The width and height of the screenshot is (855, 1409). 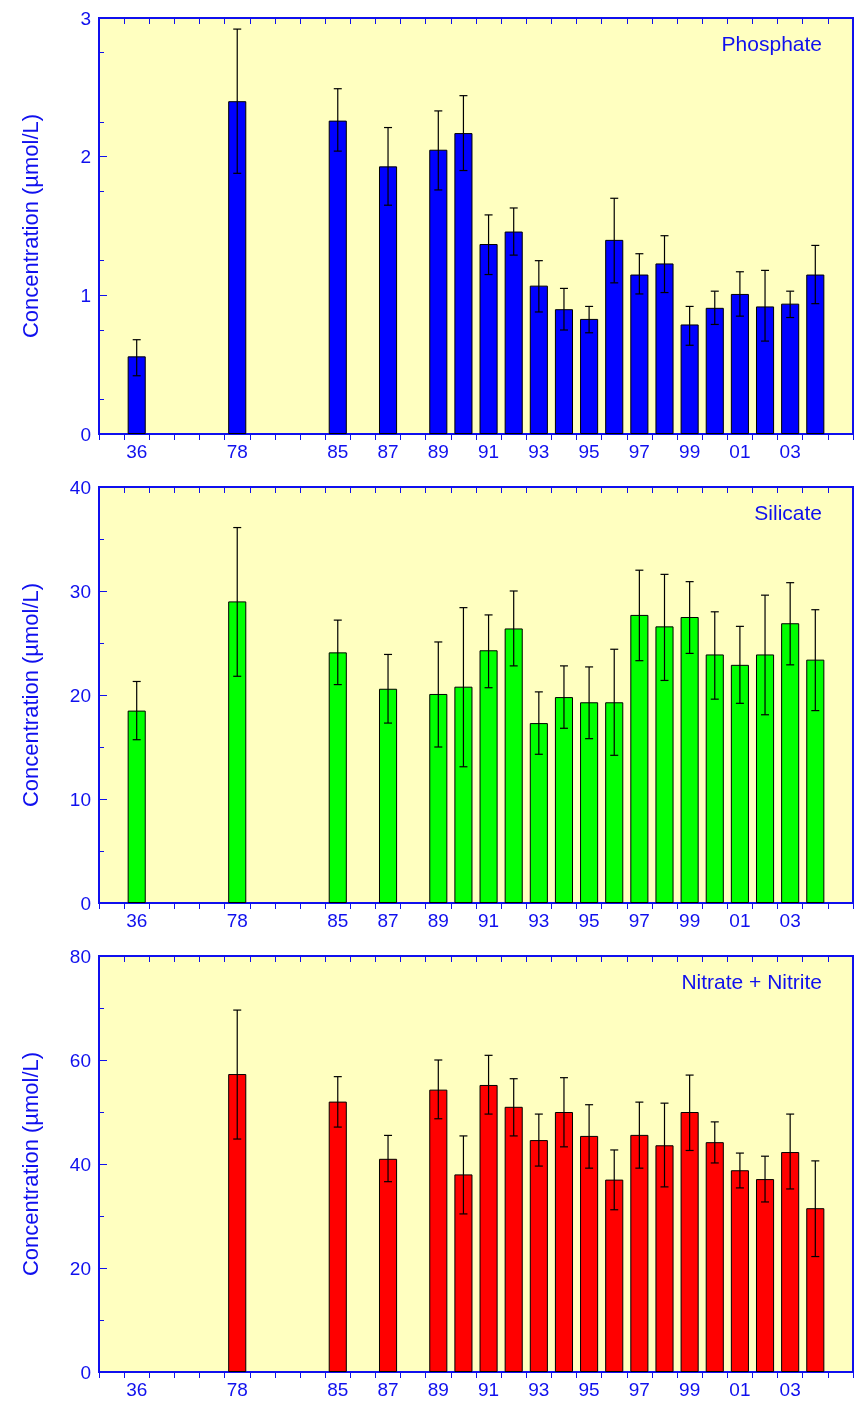 What do you see at coordinates (788, 512) in the screenshot?
I see `text: Silicate` at bounding box center [788, 512].